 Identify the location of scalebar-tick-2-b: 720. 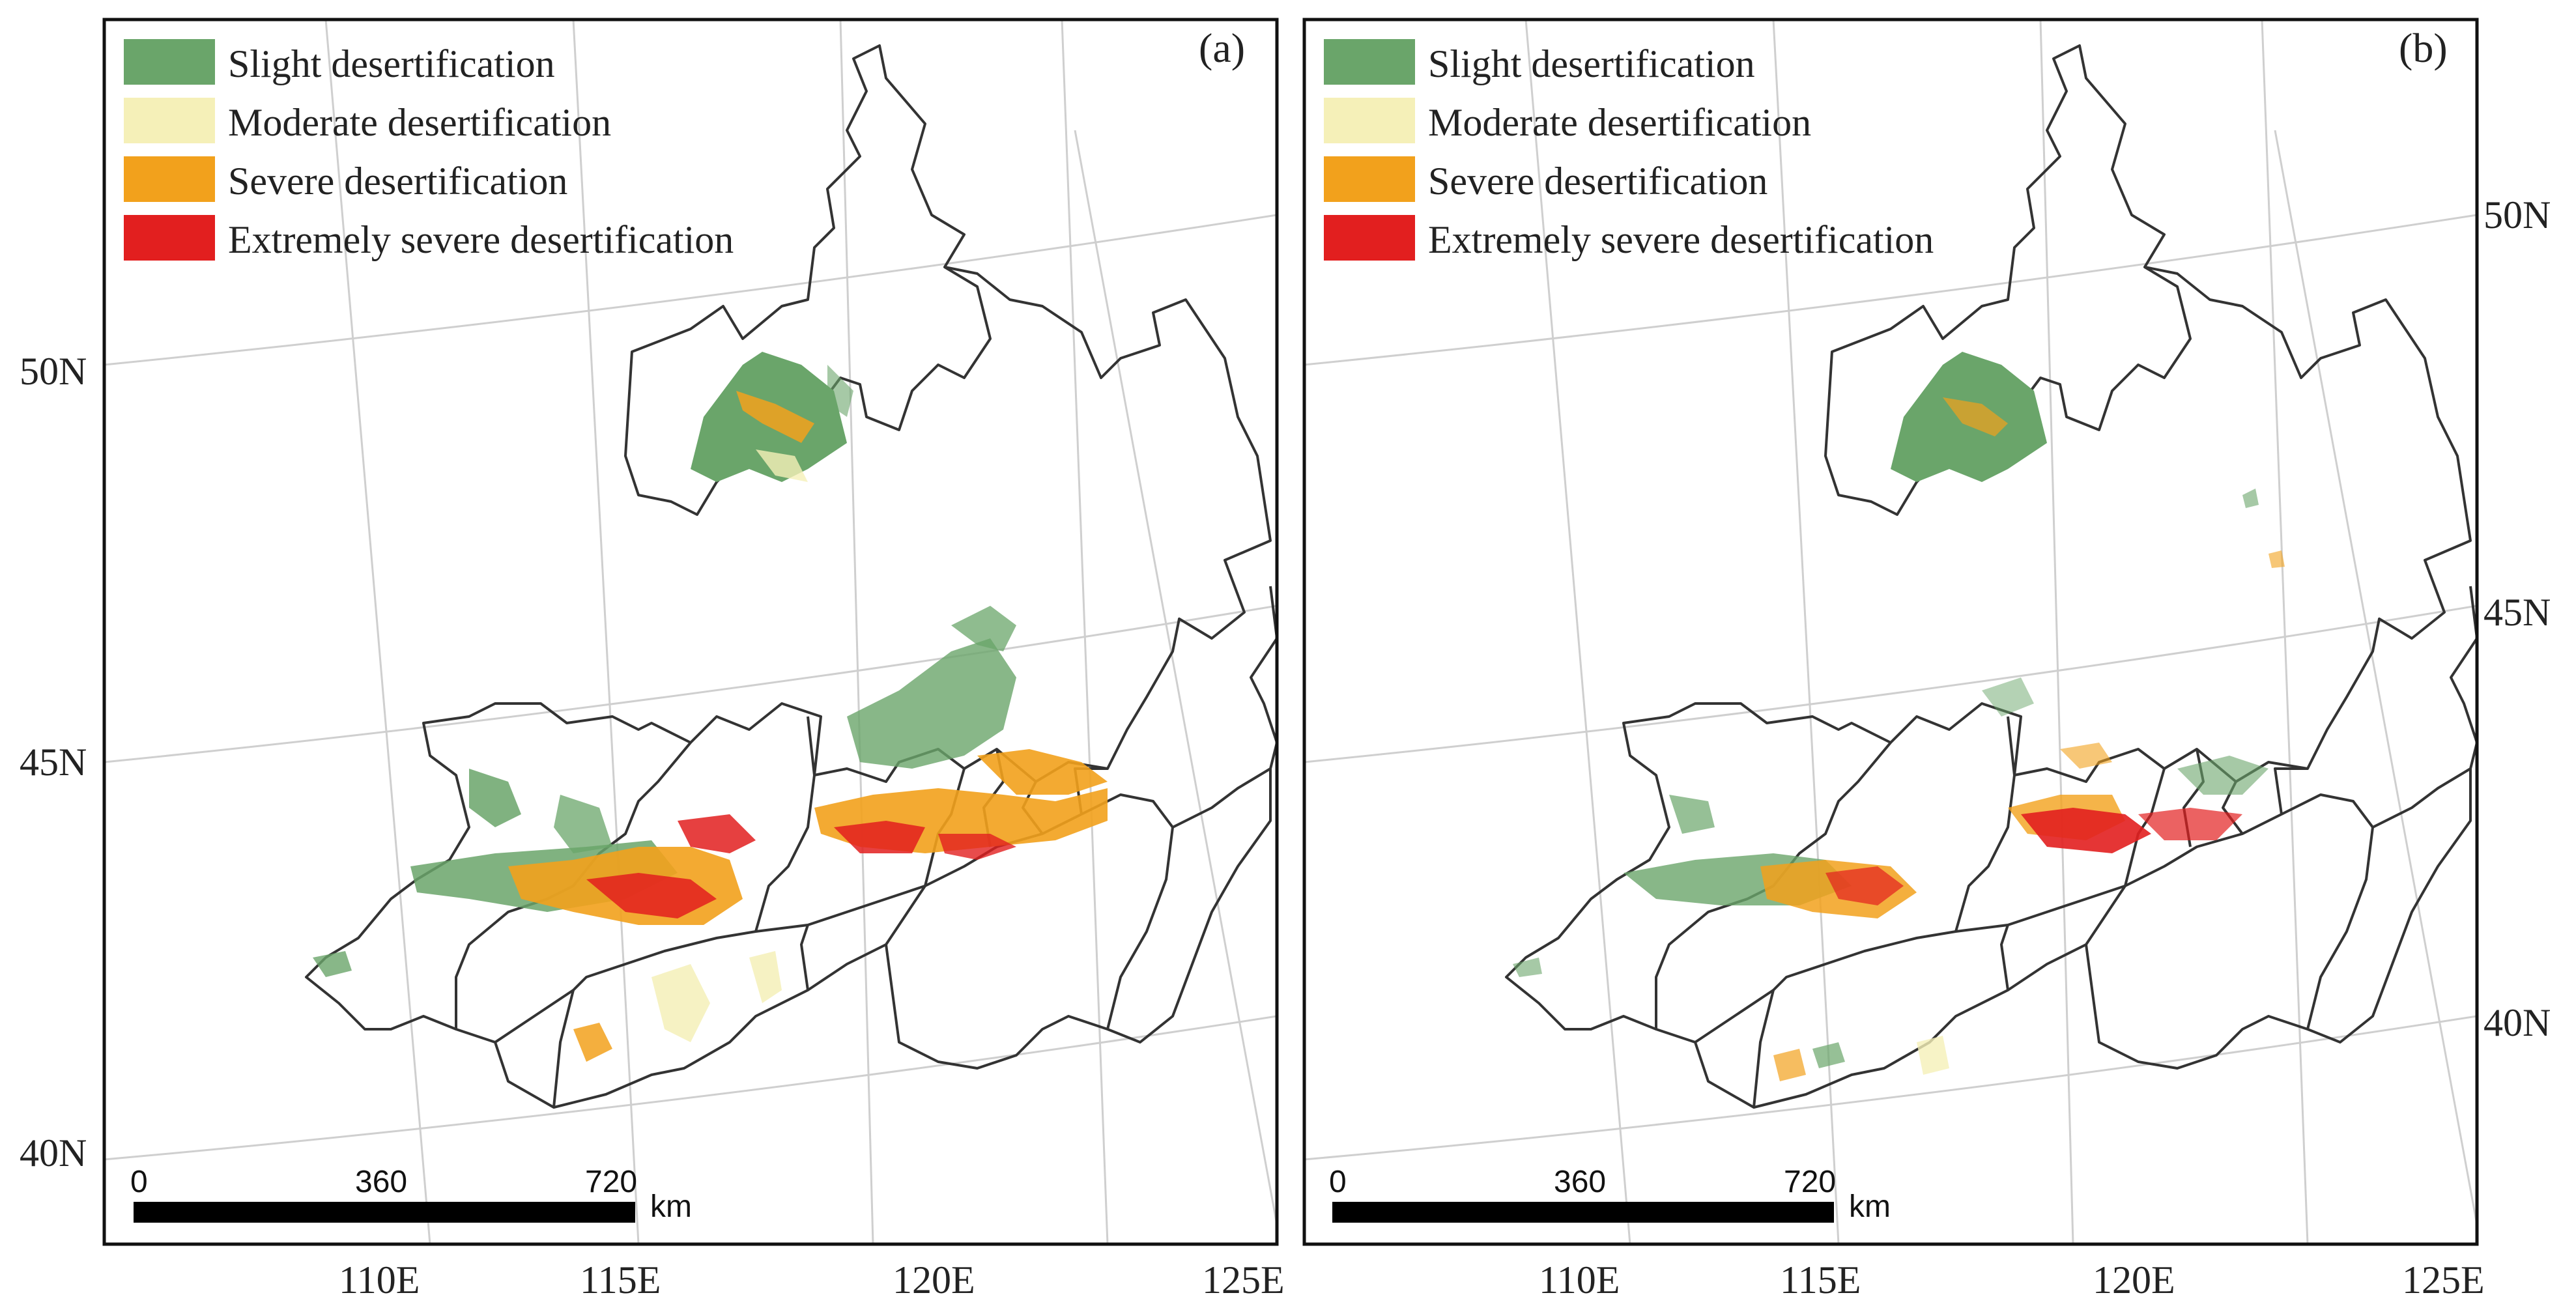
(1810, 1182).